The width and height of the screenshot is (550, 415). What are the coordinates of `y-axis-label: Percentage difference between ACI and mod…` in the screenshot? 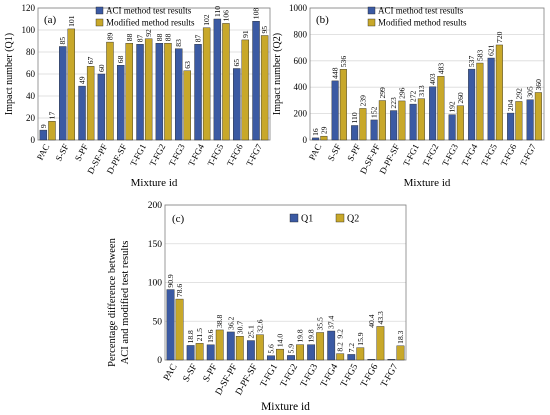 It's located at (119, 301).